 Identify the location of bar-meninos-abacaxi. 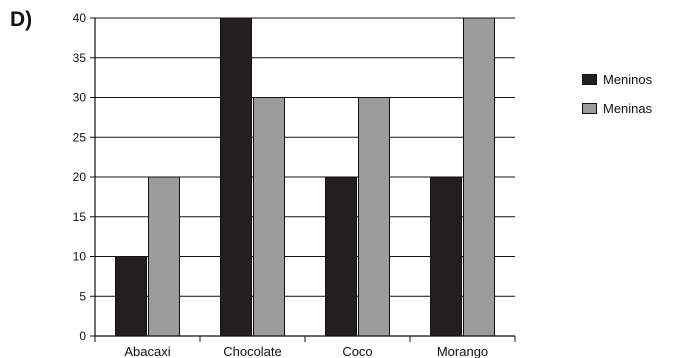
(131, 296).